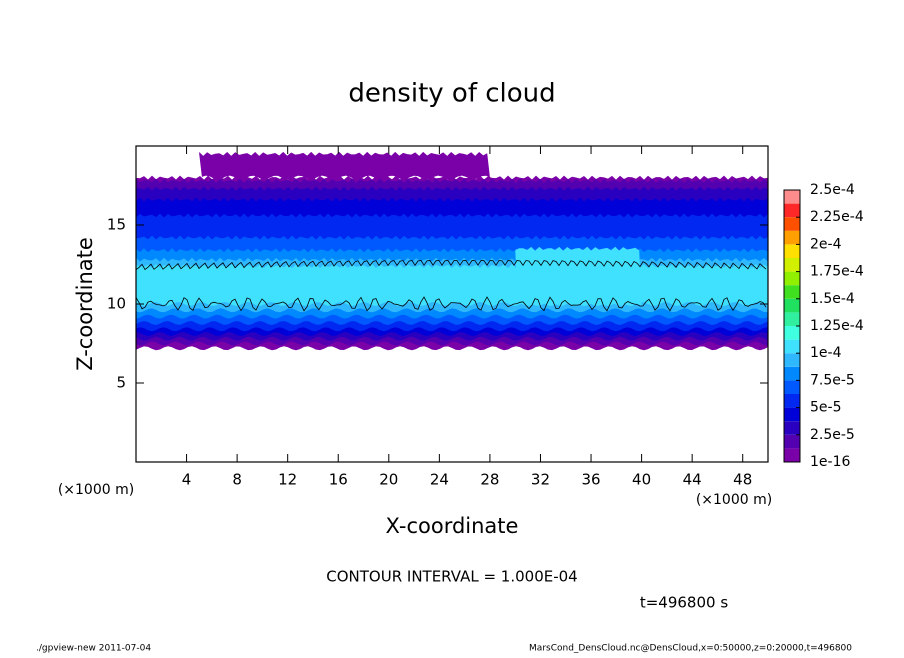 This screenshot has height=658, width=904. Describe the element at coordinates (684, 603) in the screenshot. I see `time-note: t=496800 s` at that location.